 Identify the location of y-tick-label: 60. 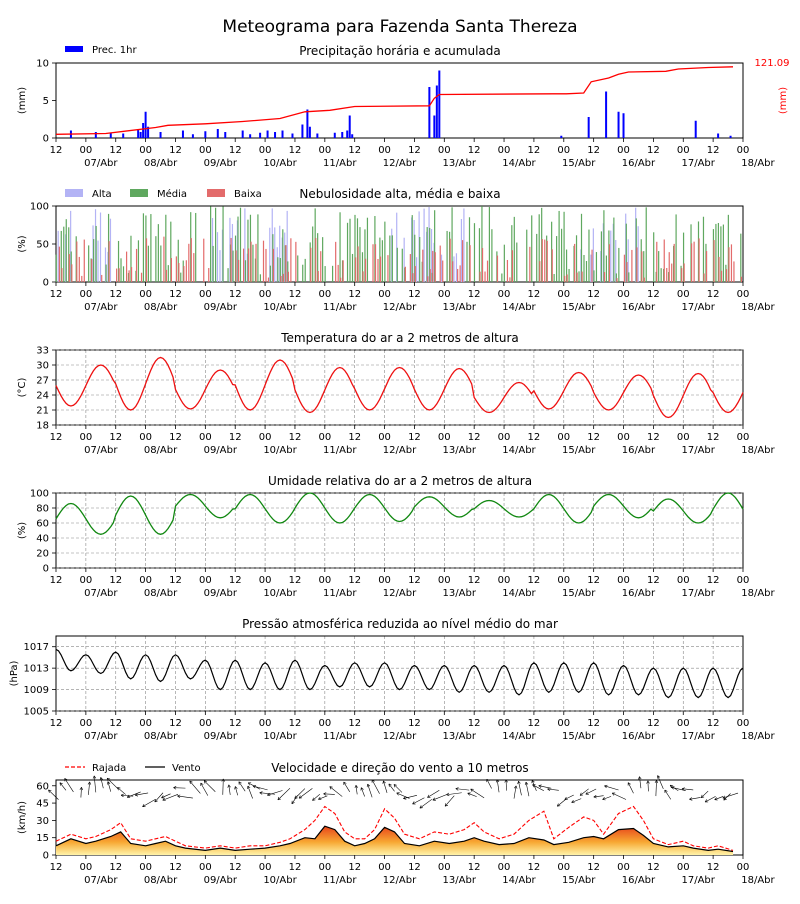
(42, 786).